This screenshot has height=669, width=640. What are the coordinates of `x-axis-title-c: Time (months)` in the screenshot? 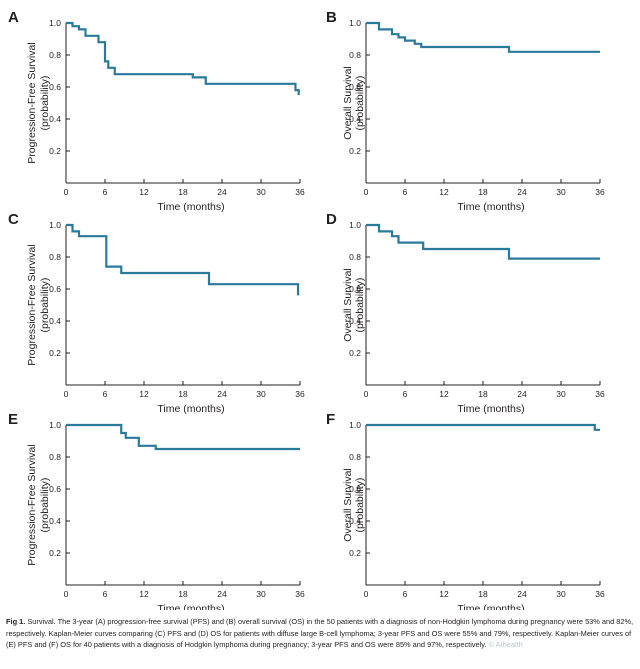 It's located at (190, 409).